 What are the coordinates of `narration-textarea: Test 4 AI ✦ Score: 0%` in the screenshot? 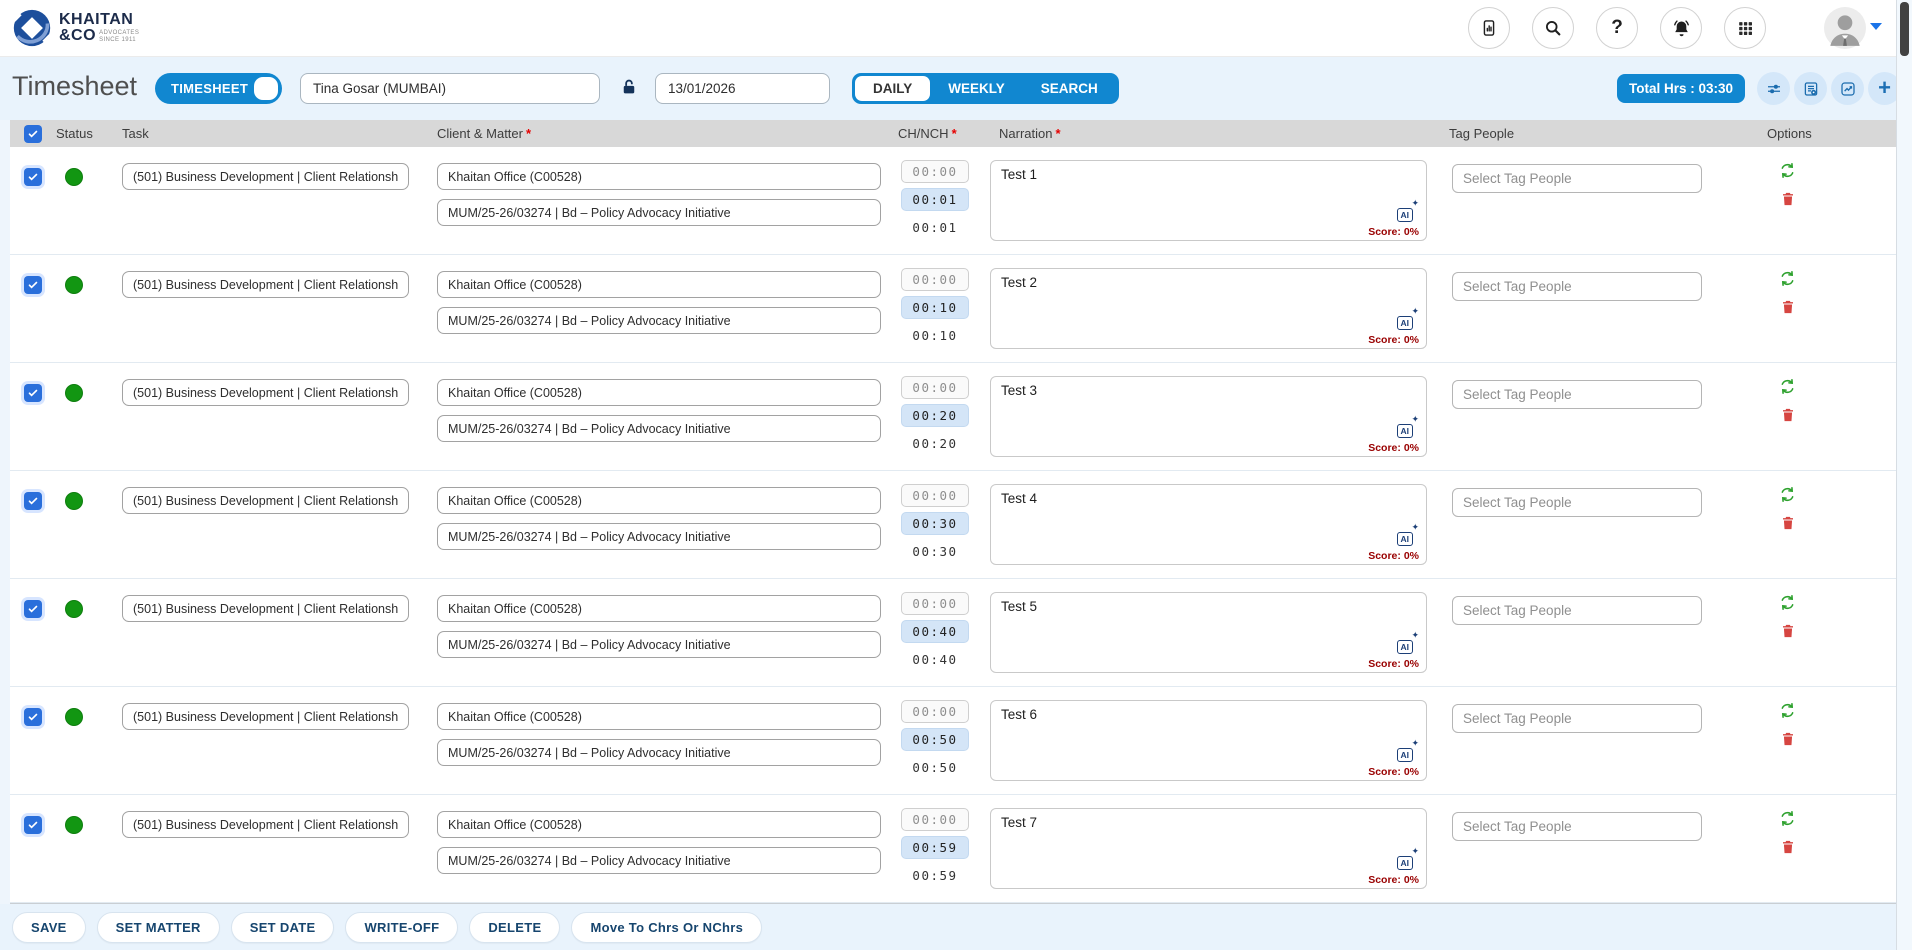 It's located at (1208, 524).